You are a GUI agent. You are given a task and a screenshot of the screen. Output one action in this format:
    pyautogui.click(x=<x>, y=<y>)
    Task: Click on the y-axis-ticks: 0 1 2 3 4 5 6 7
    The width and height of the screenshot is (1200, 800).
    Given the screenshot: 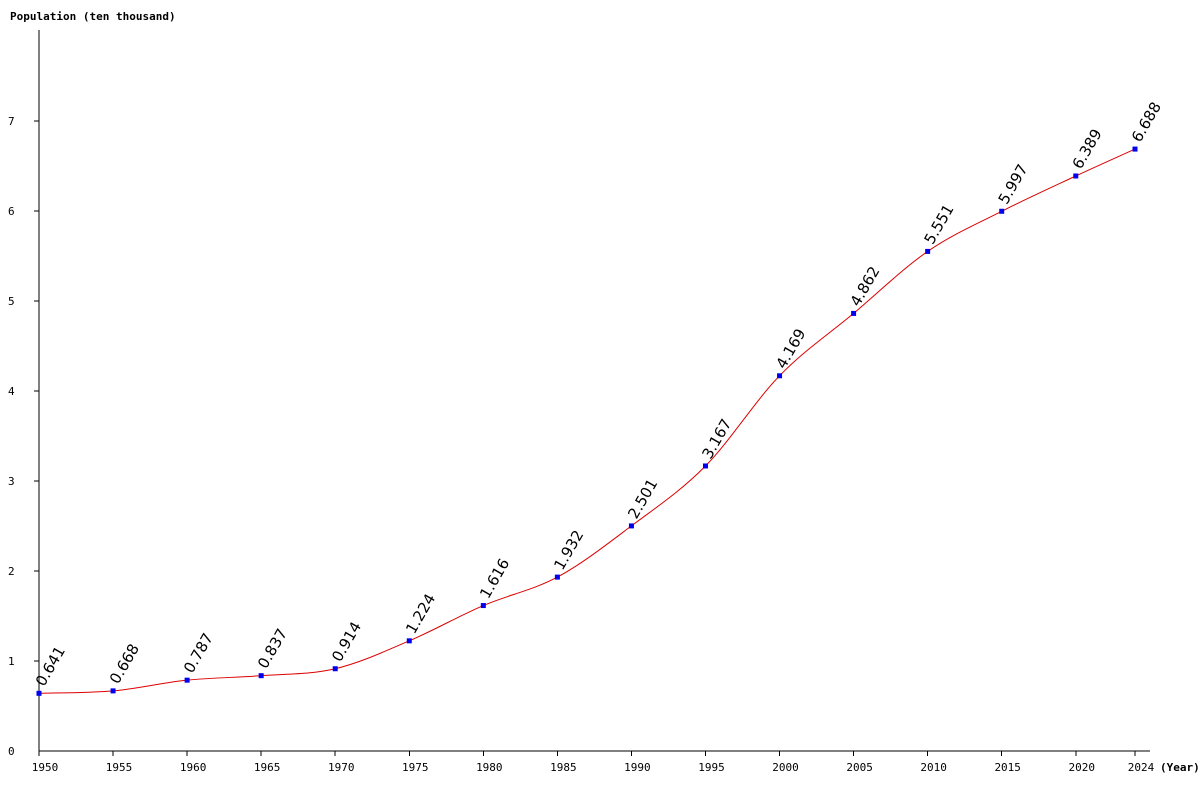 What is the action you would take?
    pyautogui.click(x=23, y=436)
    